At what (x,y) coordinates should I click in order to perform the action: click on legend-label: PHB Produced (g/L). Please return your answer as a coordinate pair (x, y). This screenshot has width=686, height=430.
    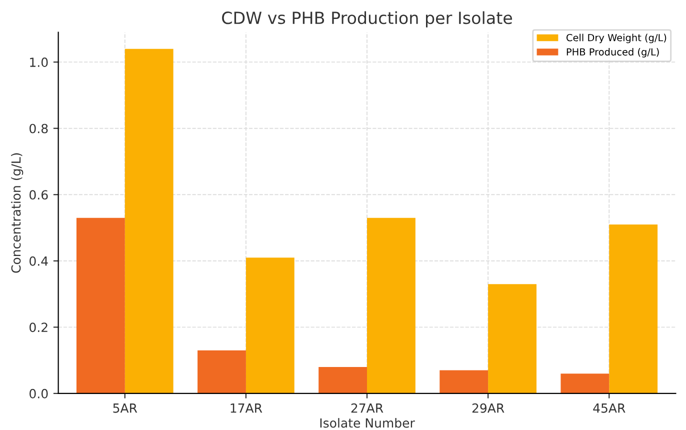
    Looking at the image, I should click on (612, 53).